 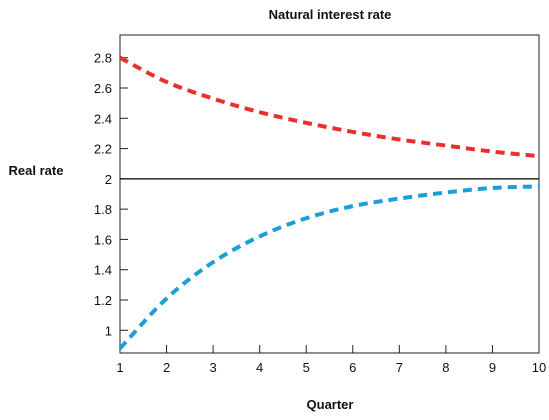 I want to click on x-tick-label-2: 3, so click(x=212, y=367).